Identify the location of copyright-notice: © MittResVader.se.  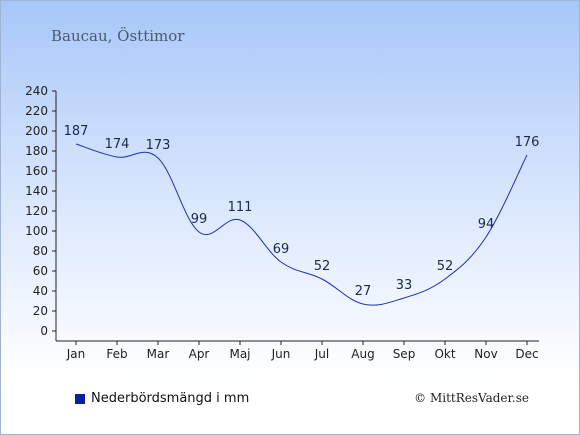
(471, 398).